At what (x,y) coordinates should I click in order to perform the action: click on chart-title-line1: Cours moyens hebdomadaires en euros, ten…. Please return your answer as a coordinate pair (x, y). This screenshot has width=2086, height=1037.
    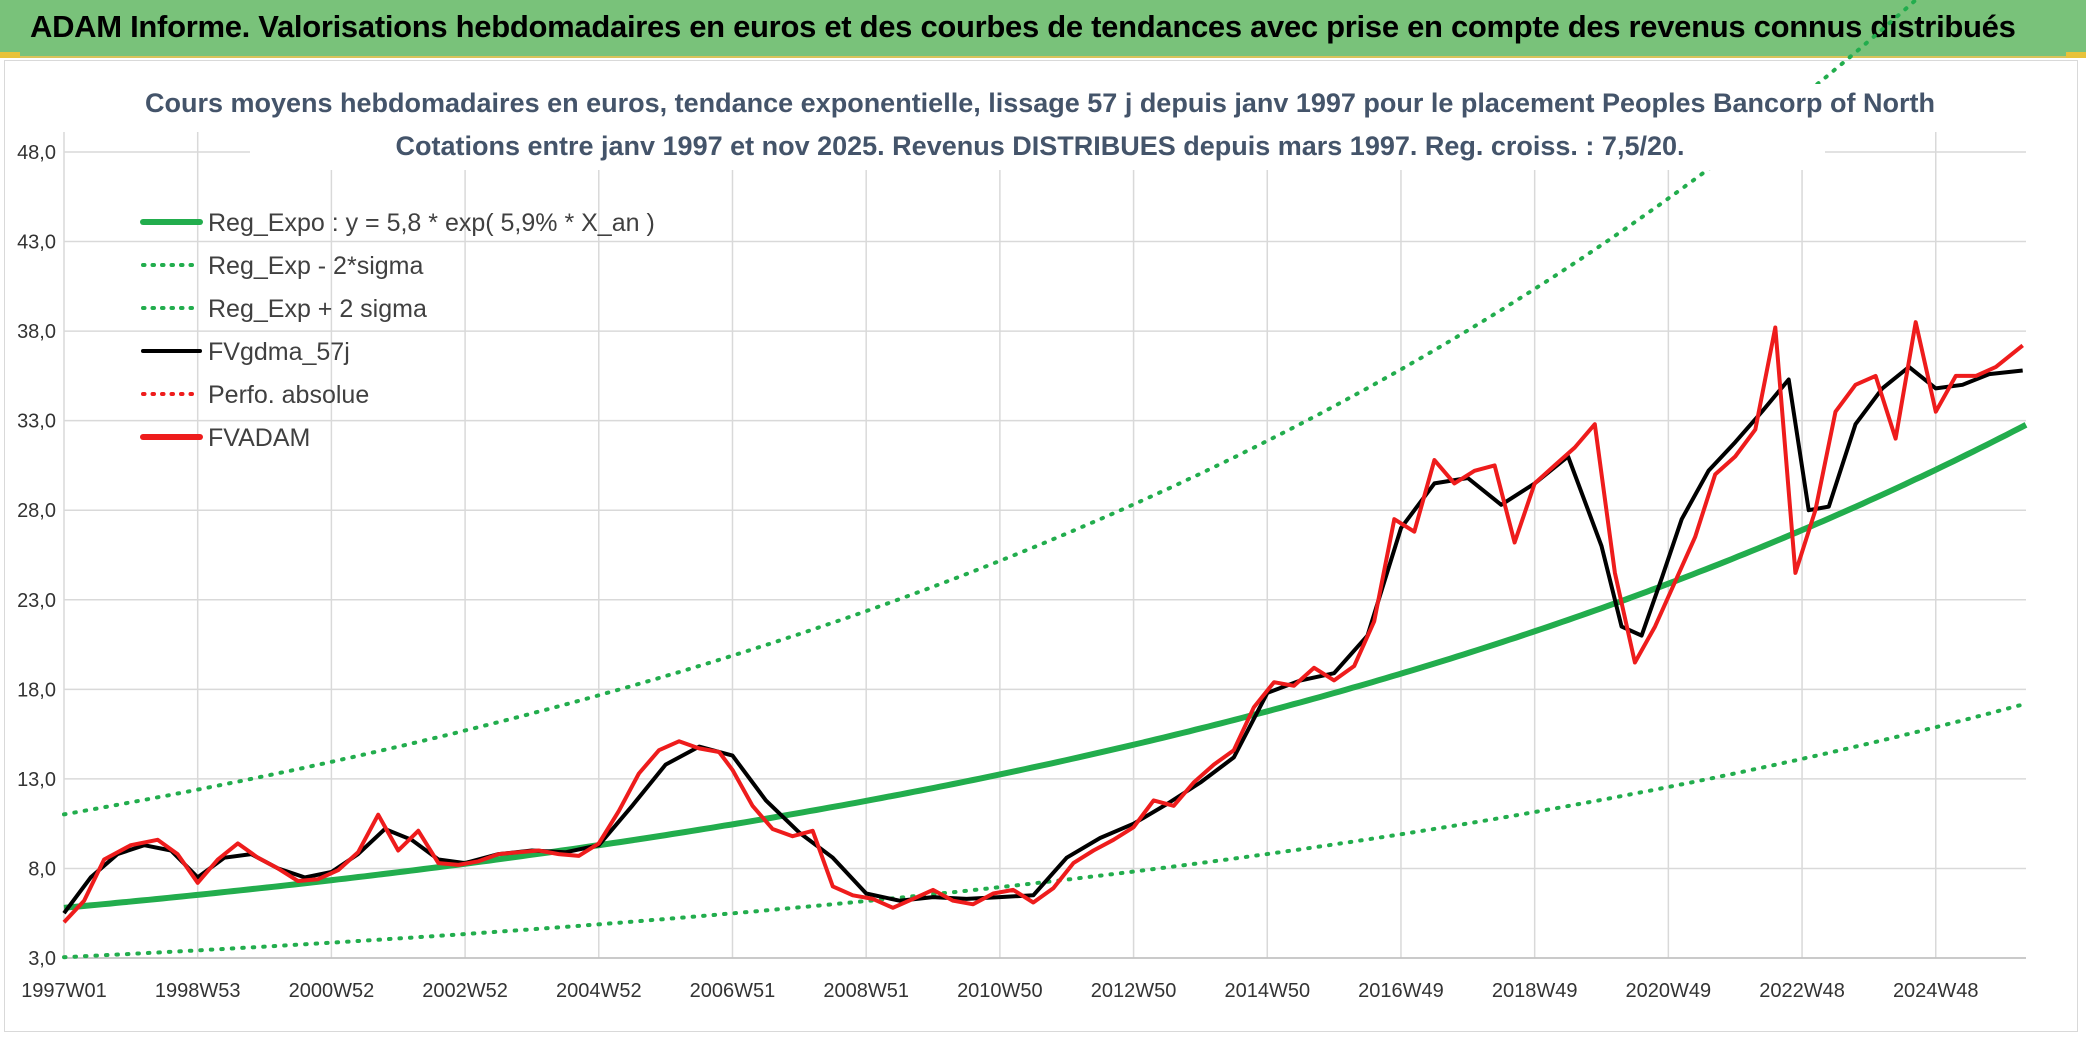
    Looking at the image, I should click on (1040, 103).